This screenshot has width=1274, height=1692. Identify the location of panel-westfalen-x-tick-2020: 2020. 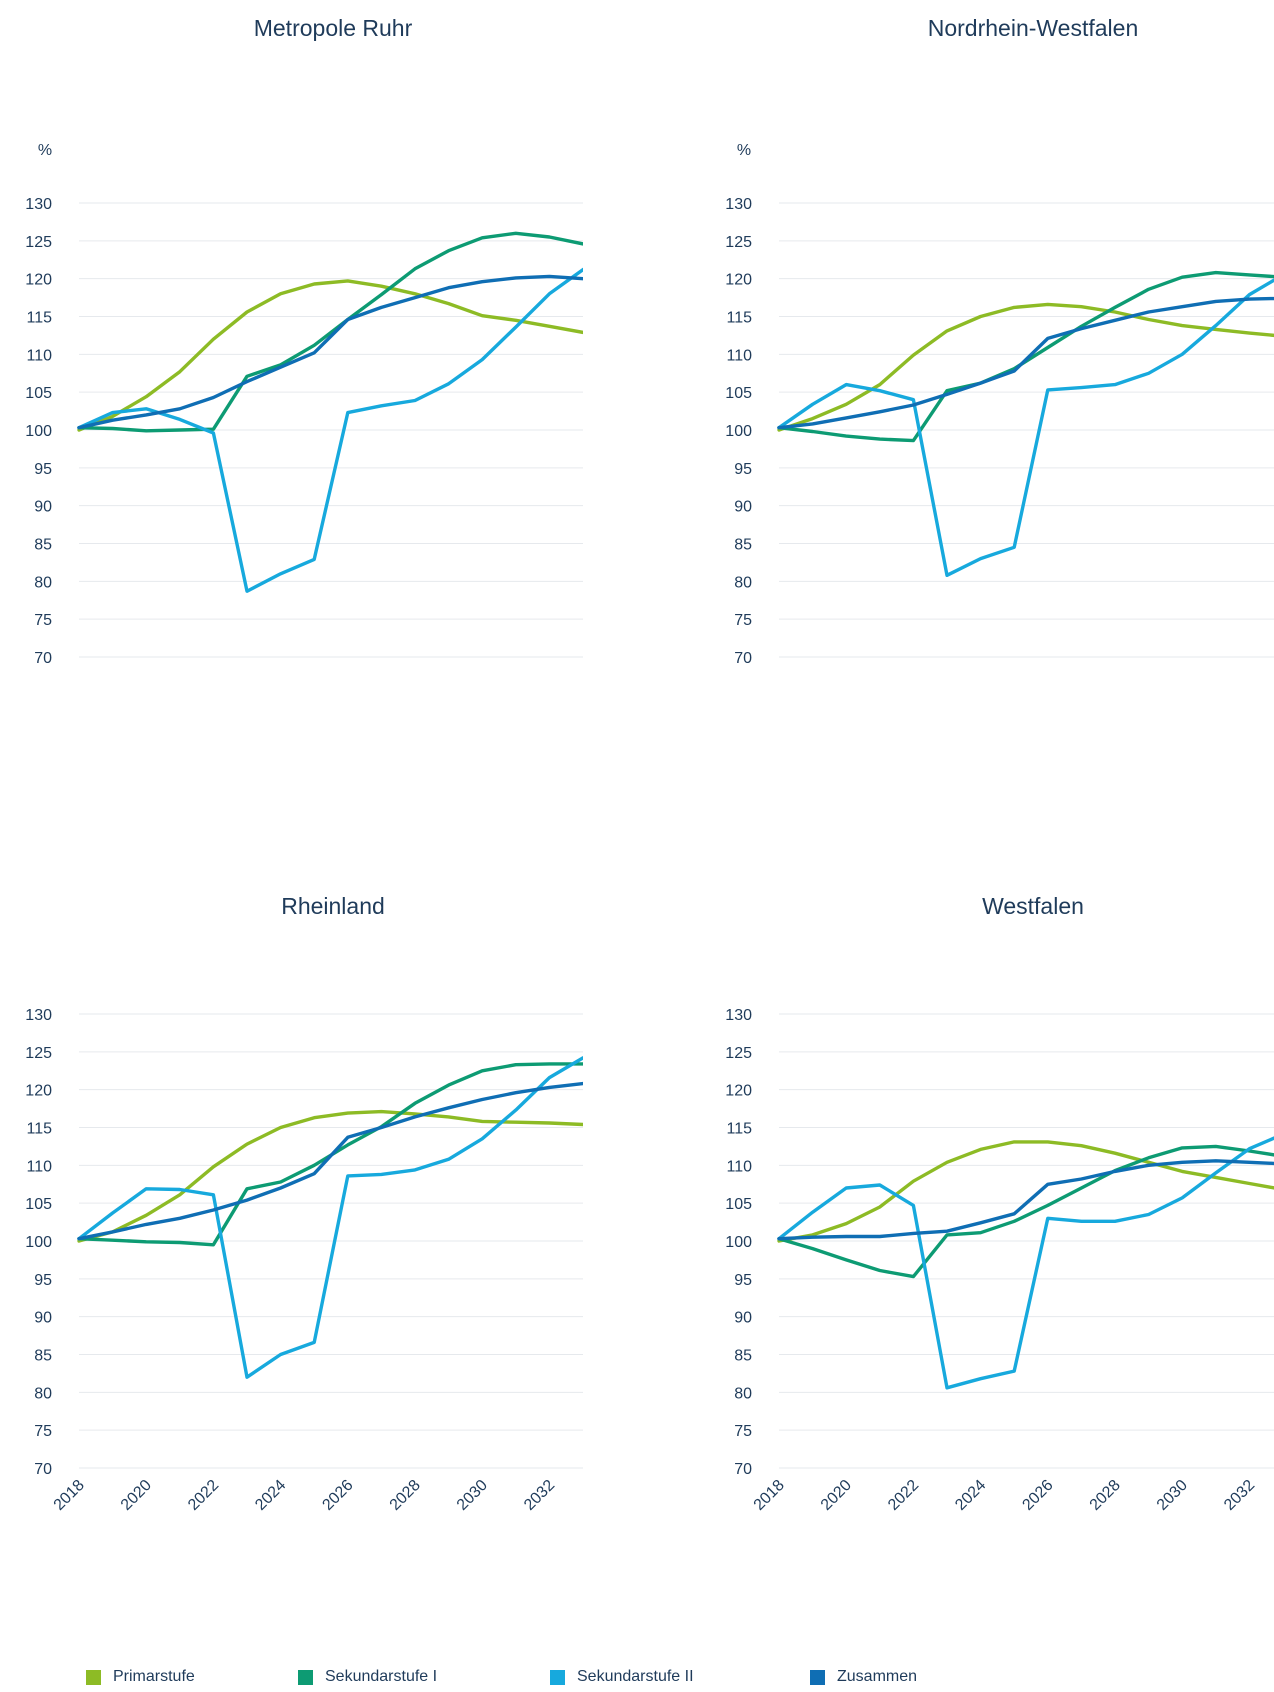
(836, 1495).